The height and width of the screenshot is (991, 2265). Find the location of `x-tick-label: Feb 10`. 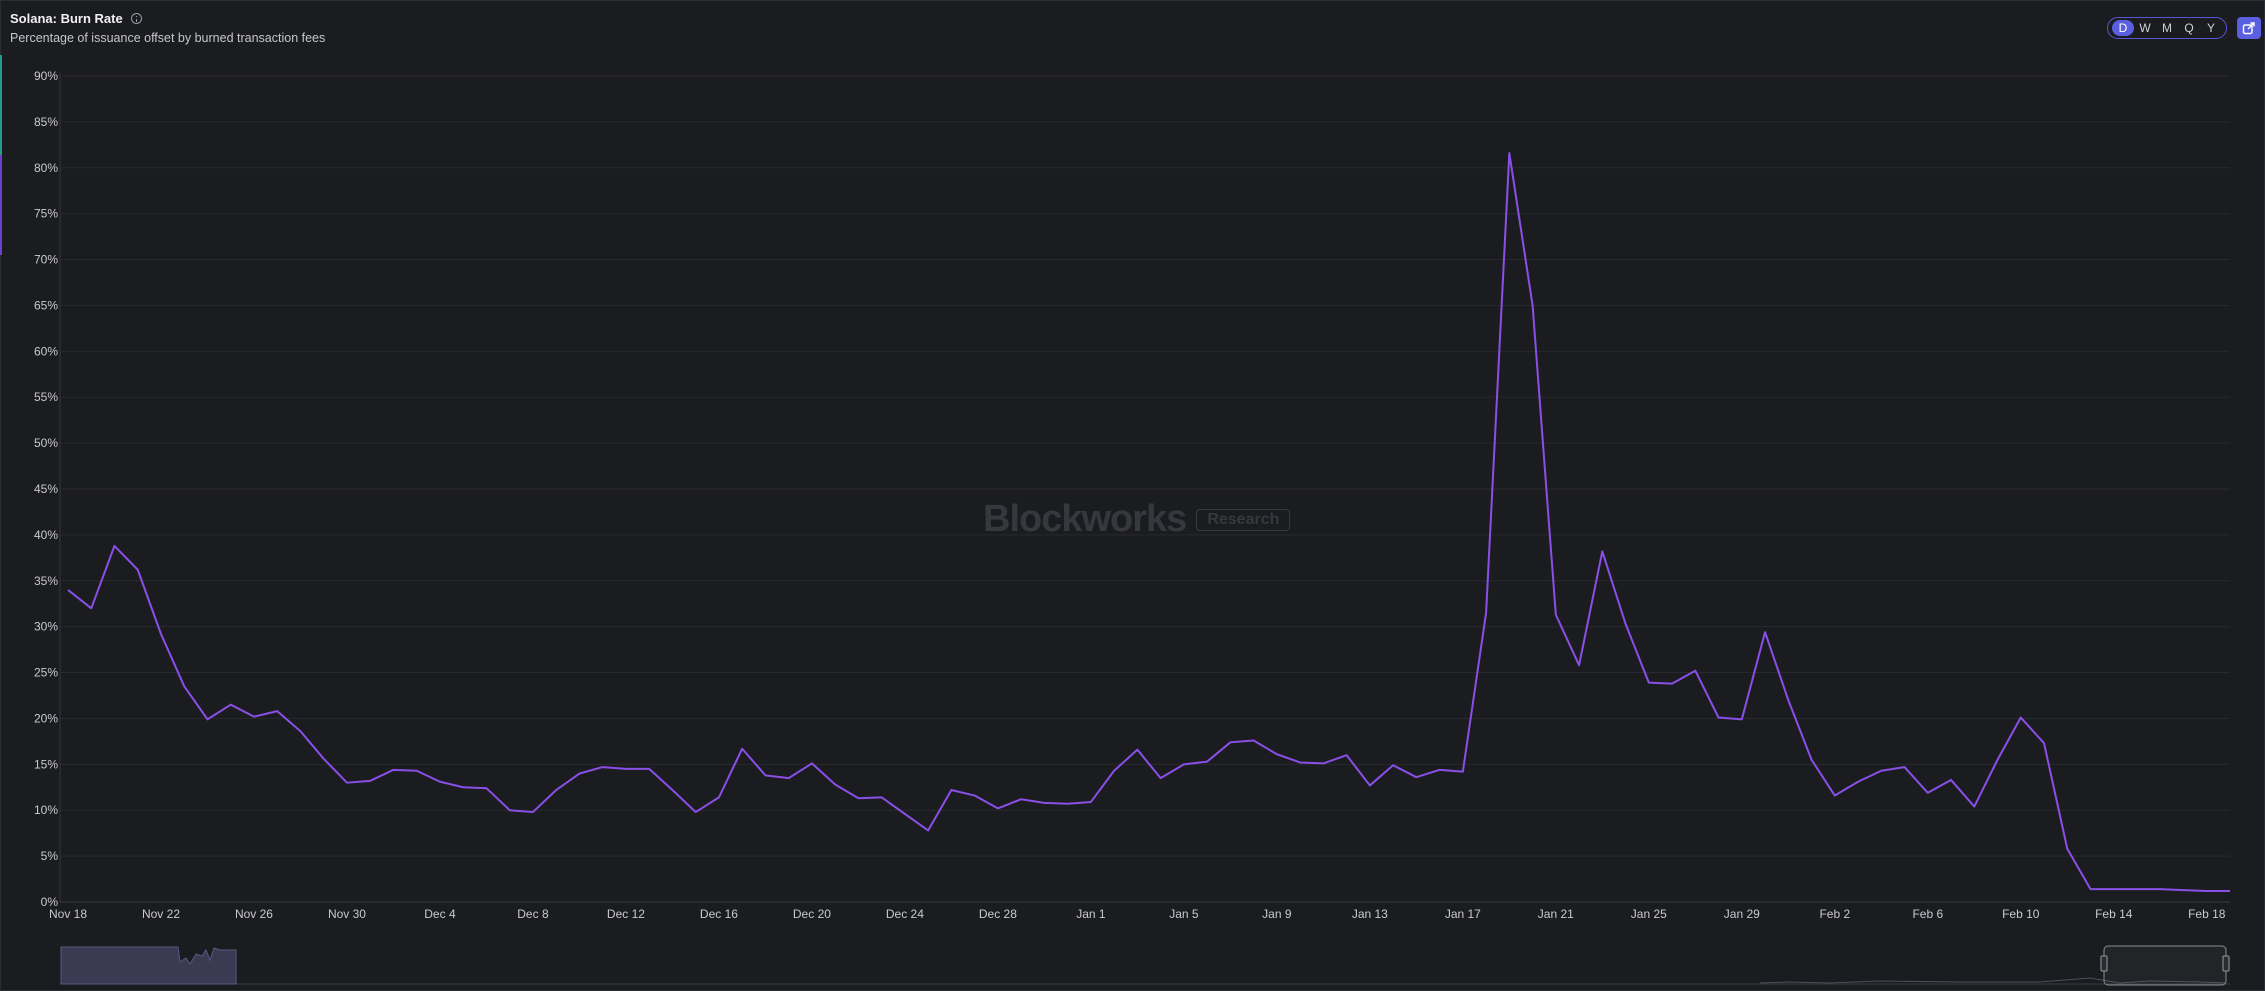

x-tick-label: Feb 10 is located at coordinates (2021, 914).